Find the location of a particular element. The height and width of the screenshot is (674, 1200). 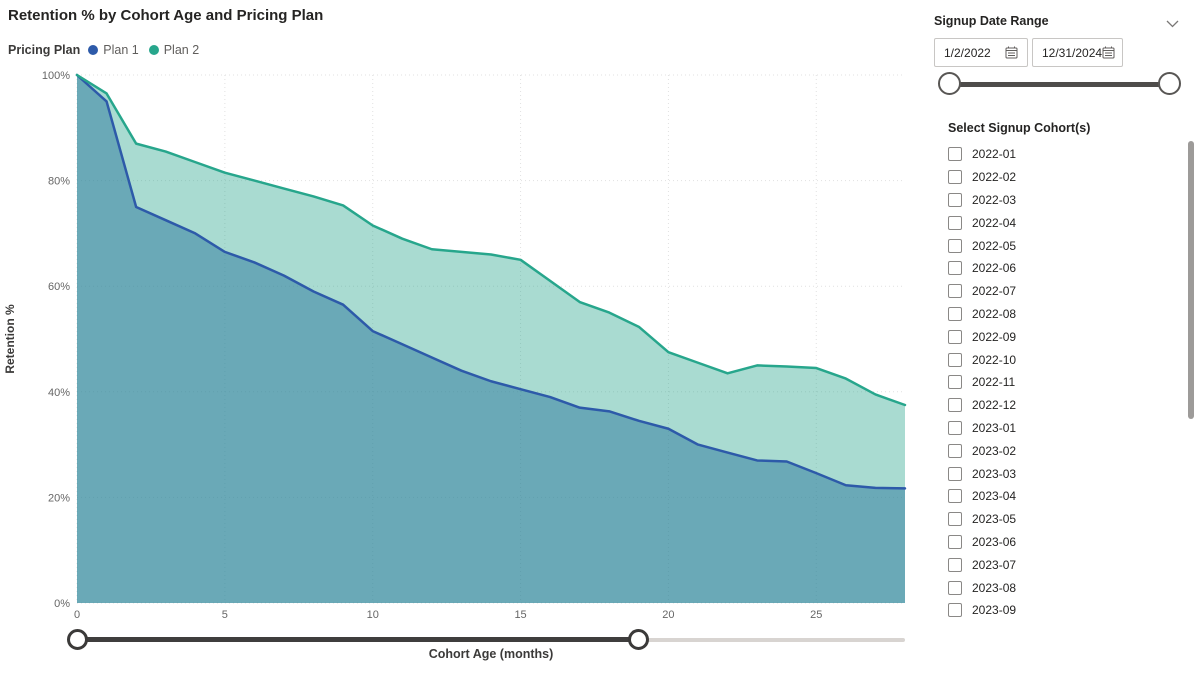

cohort-label: 2022-09 is located at coordinates (994, 336).